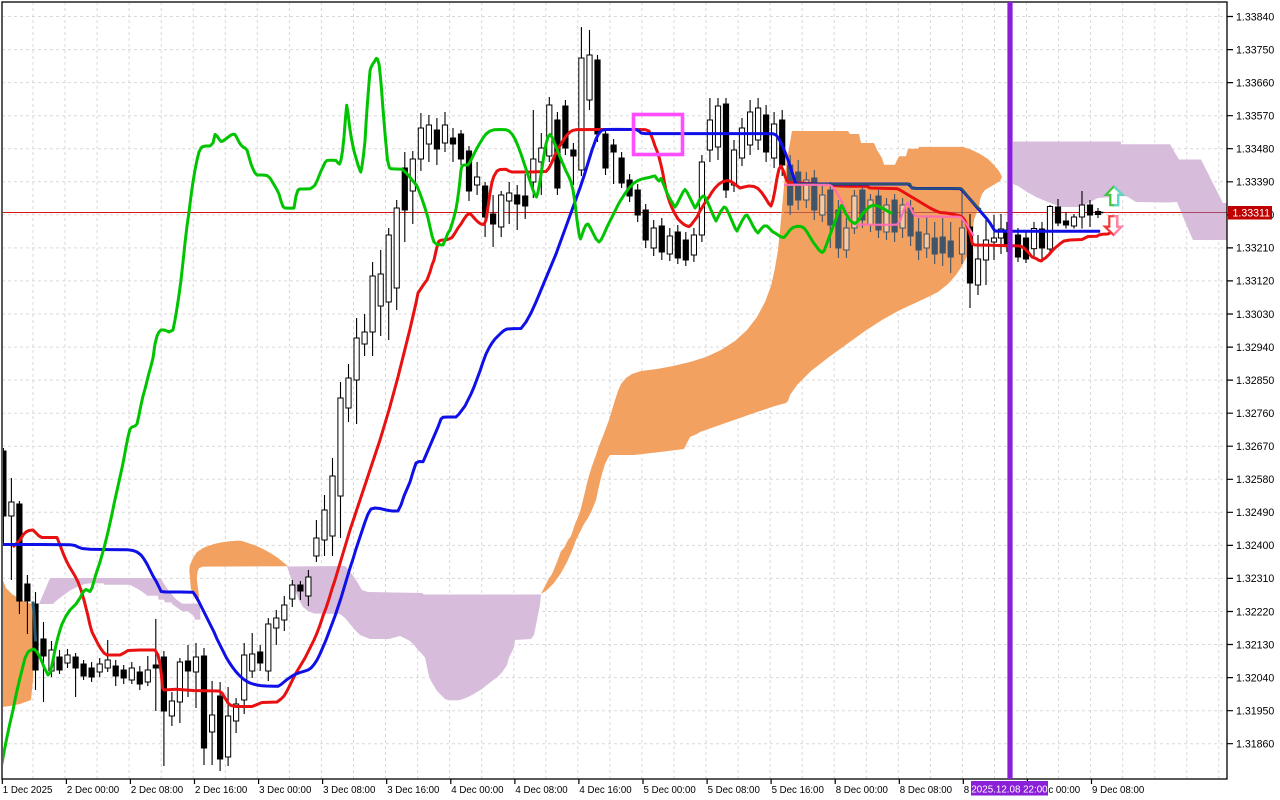 The width and height of the screenshot is (1280, 800). Describe the element at coordinates (734, 790) in the screenshot. I see `svg-text: 5 Dec 08:00` at that location.